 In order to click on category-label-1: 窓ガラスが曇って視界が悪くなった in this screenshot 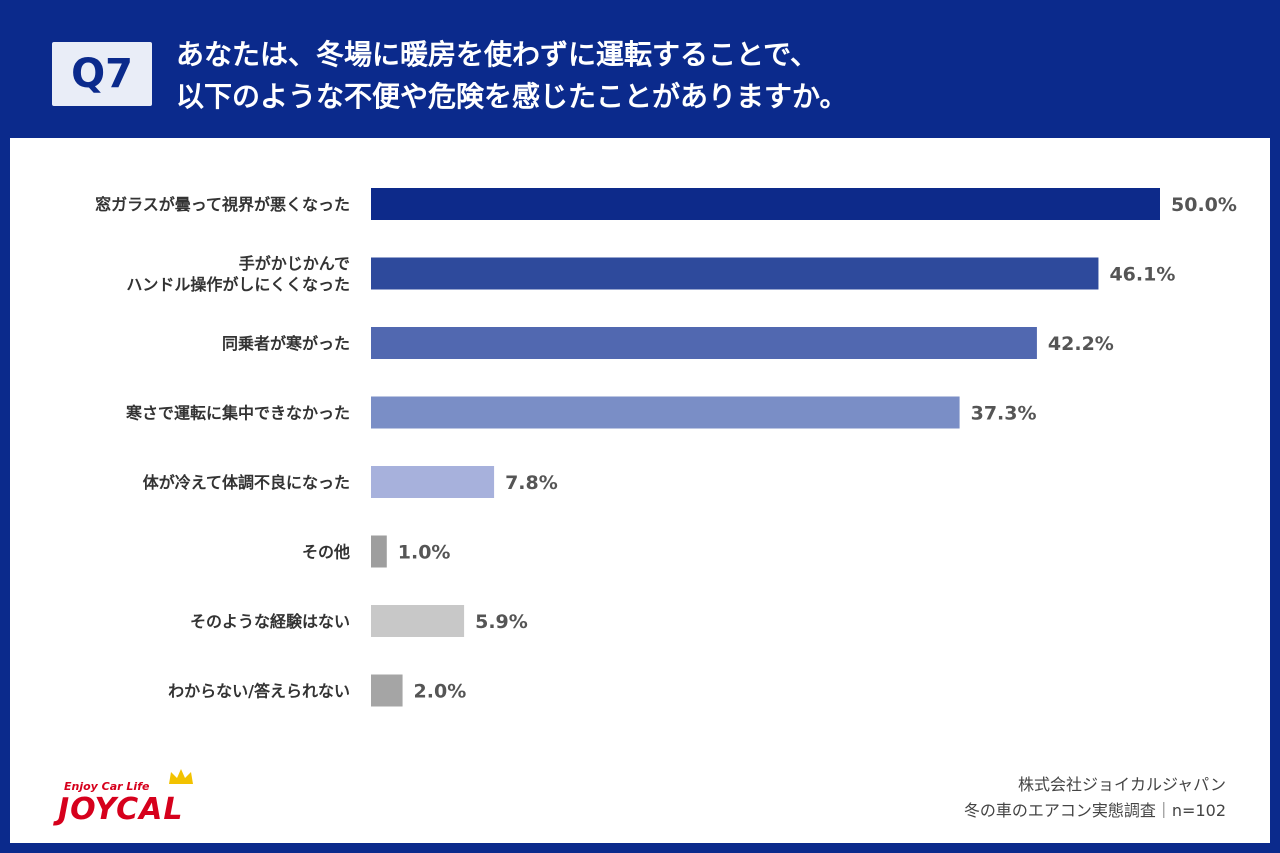, I will do `click(222, 204)`.